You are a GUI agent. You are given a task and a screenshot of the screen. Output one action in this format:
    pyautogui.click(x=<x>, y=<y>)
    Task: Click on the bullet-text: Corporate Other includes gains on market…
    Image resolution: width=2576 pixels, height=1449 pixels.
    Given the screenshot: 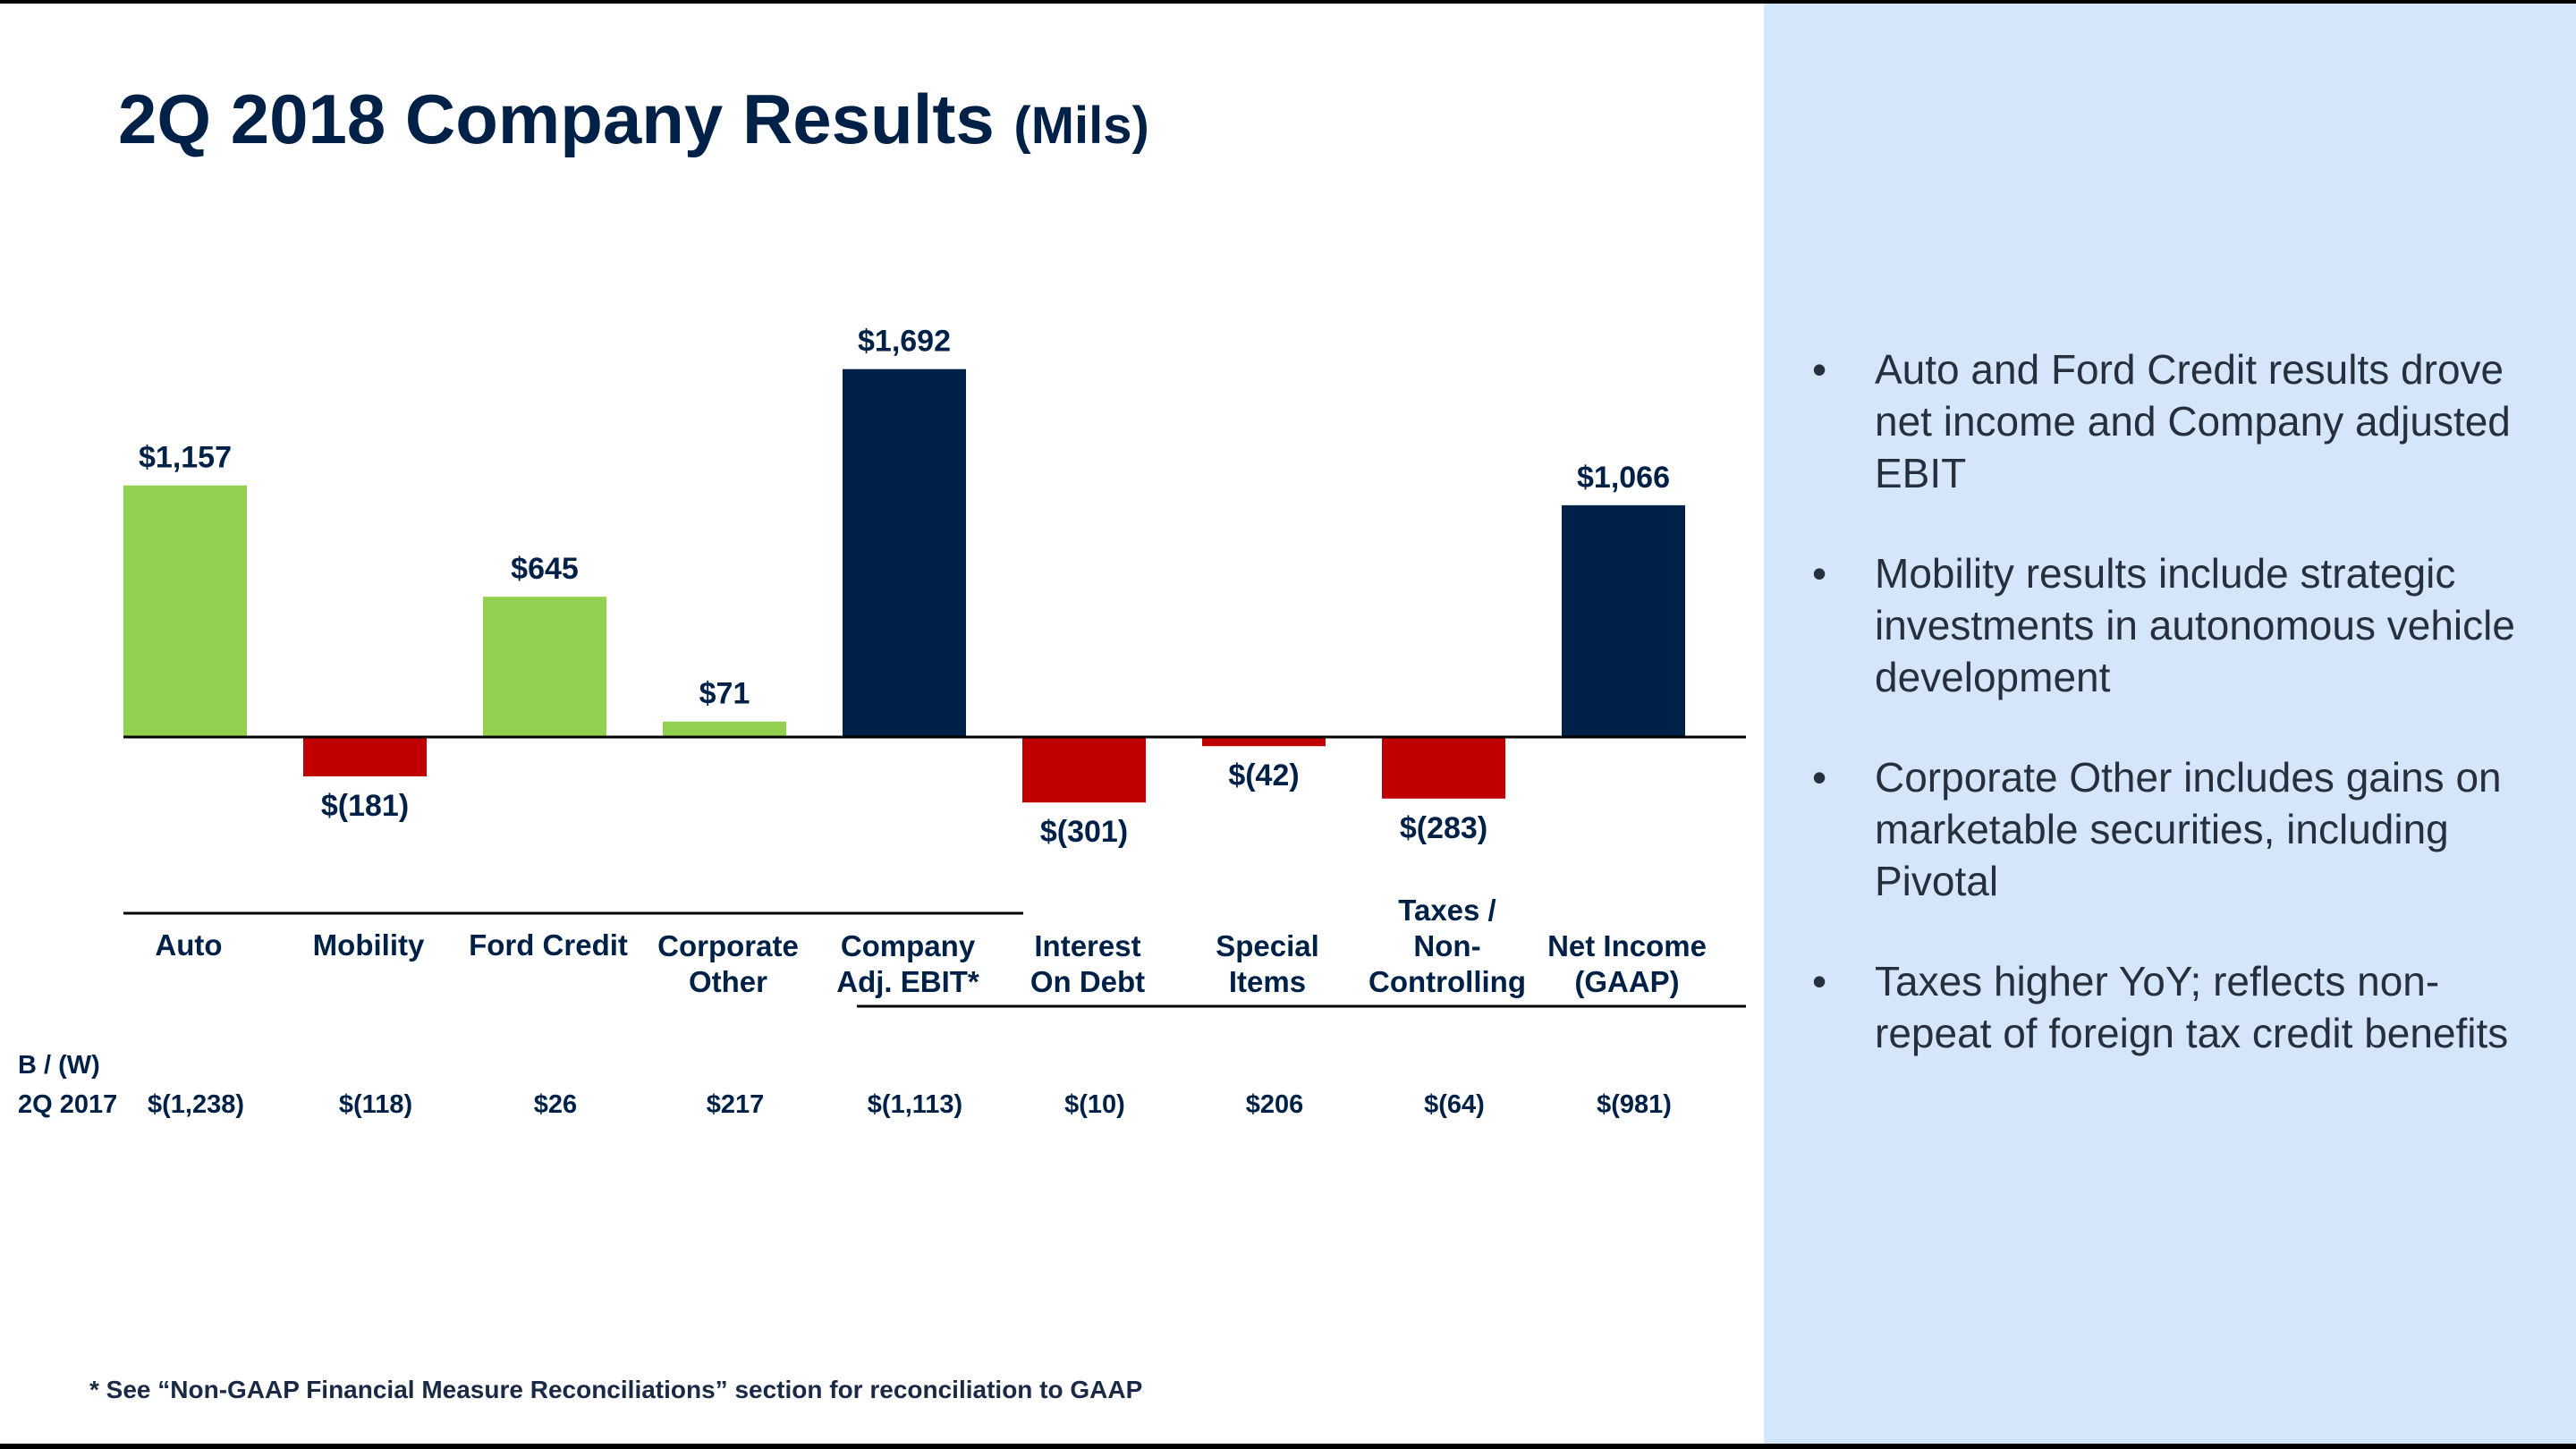 What is the action you would take?
    pyautogui.click(x=2188, y=829)
    